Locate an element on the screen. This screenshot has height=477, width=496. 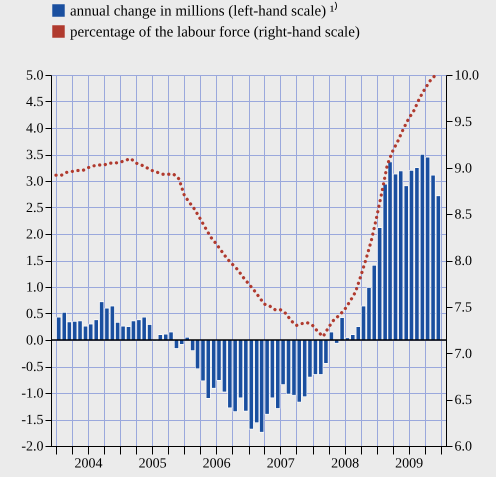
y-tick-label: 2.5 is located at coordinates (35, 208).